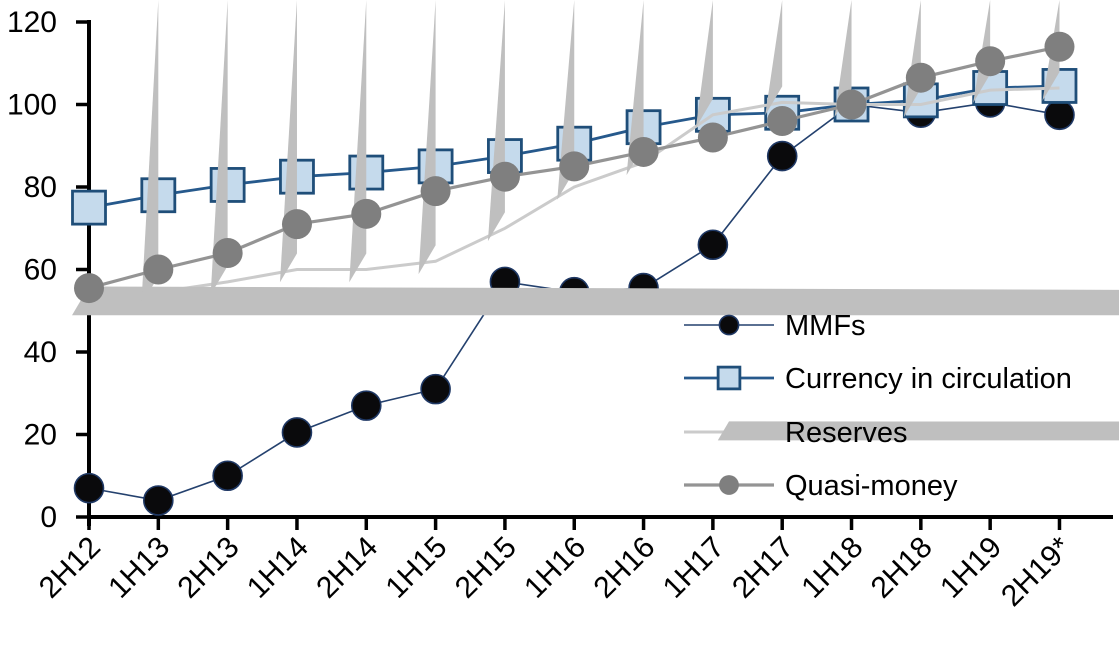 The image size is (1119, 645). Describe the element at coordinates (40, 270) in the screenshot. I see `y-axis-tick-label: 60` at that location.